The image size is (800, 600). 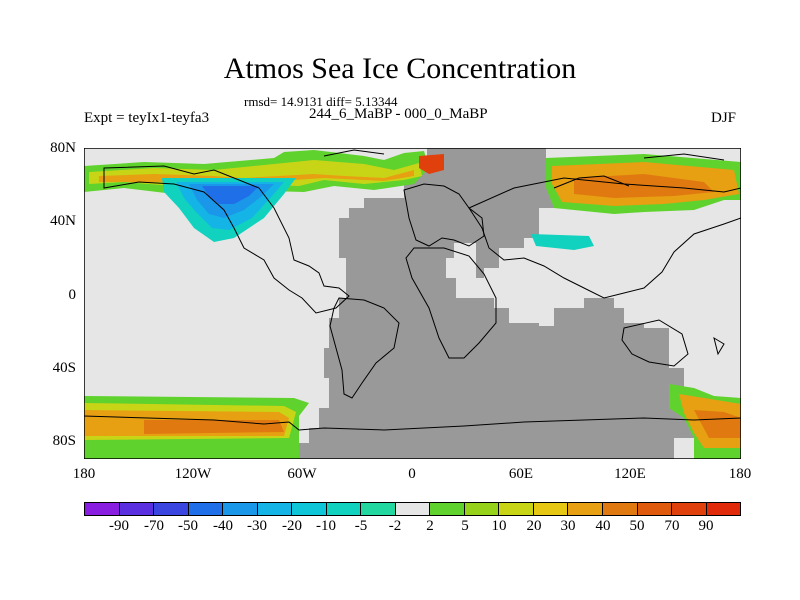 What do you see at coordinates (378, 214) in the screenshot?
I see `negative-ice-anomaly-pacific` at bounding box center [378, 214].